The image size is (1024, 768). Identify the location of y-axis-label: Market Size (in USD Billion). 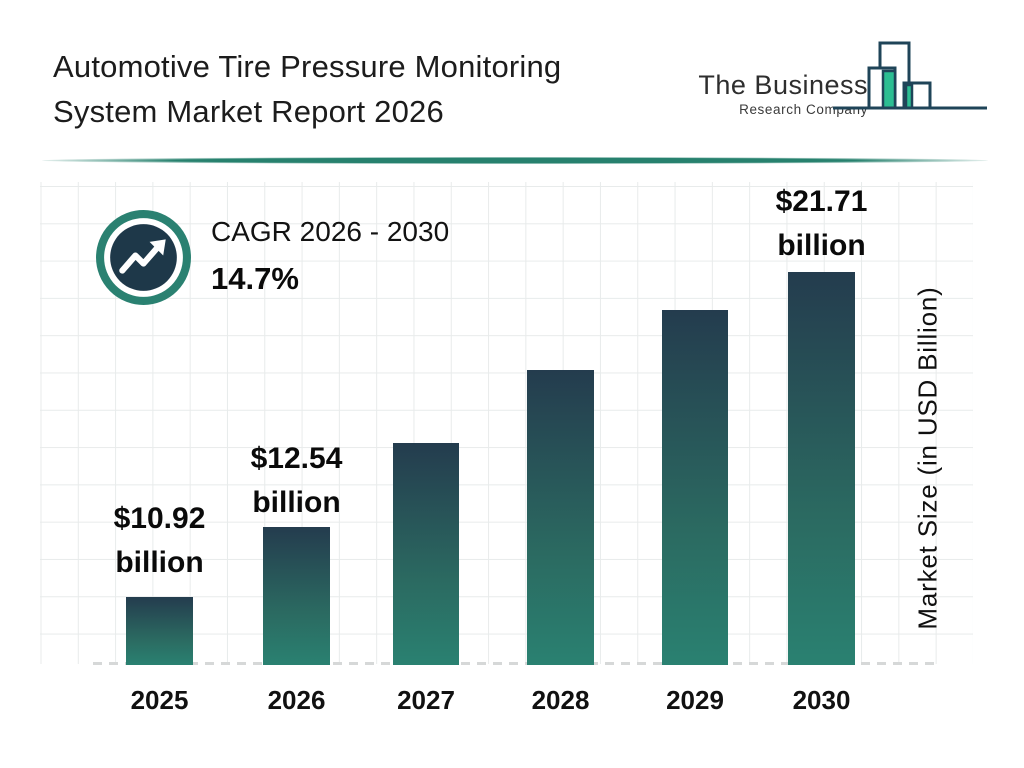
(927, 458).